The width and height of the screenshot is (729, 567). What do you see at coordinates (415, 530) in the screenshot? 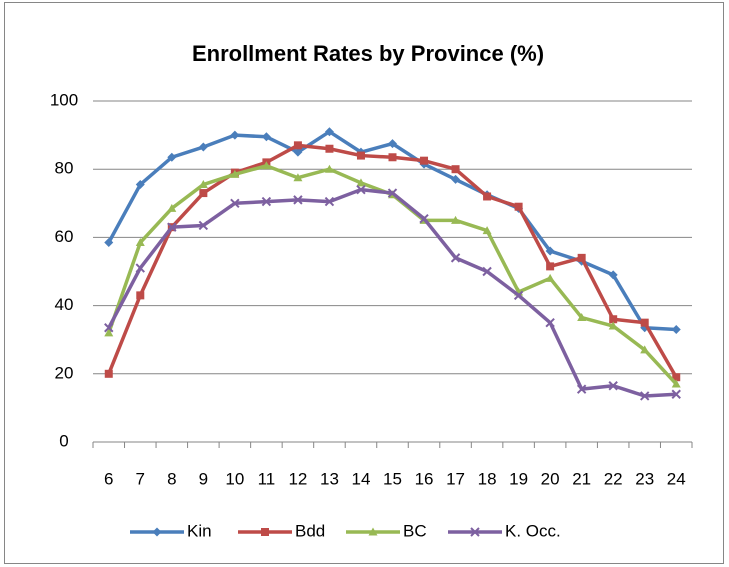
I see `legend-label: BC` at bounding box center [415, 530].